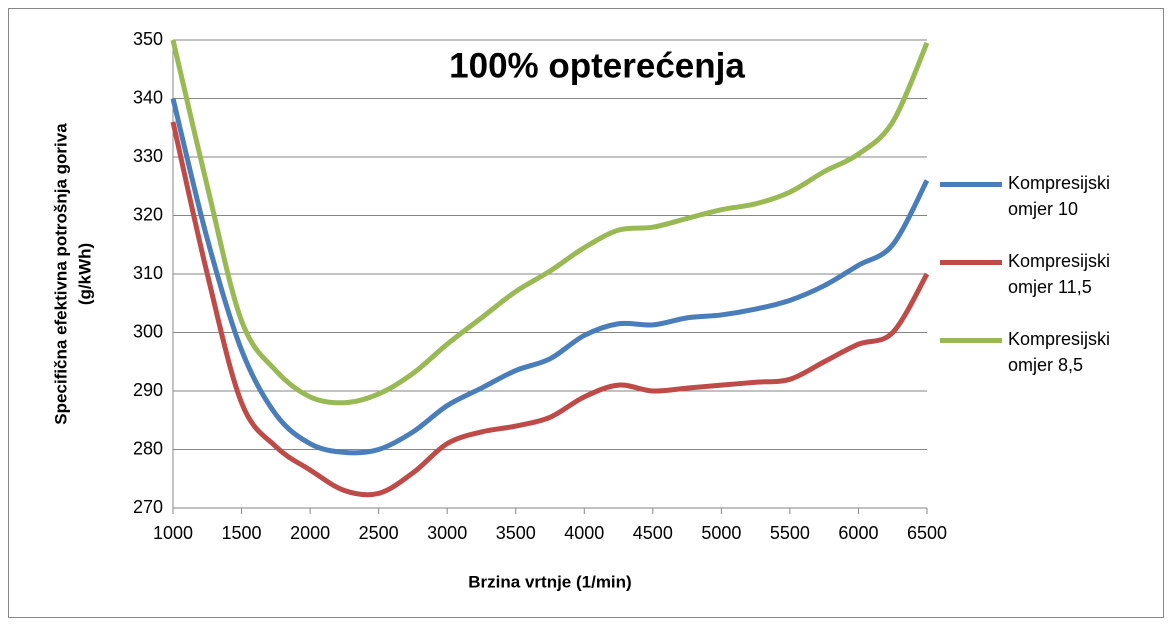 This screenshot has width=1172, height=625. What do you see at coordinates (173, 533) in the screenshot?
I see `x-tick-label: 1000` at bounding box center [173, 533].